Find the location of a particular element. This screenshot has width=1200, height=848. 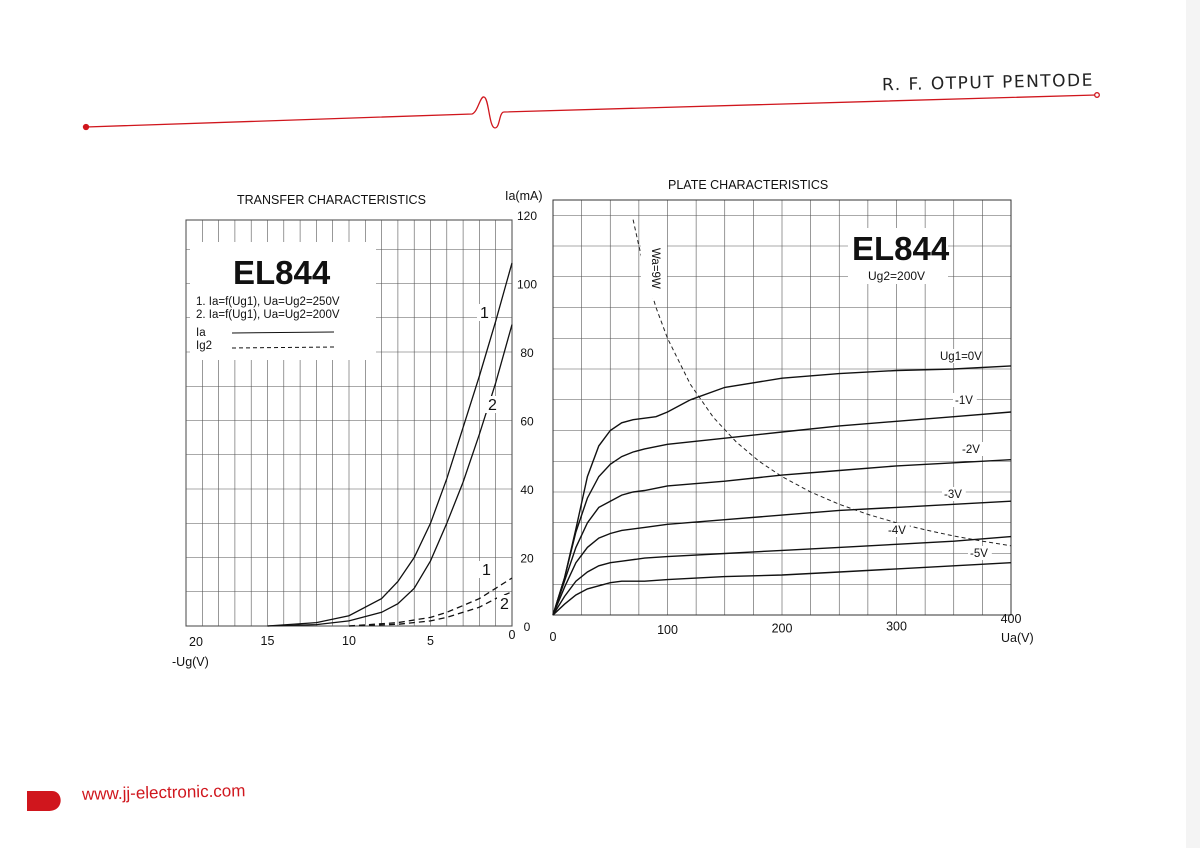

transfer-ylabel: Ia(mA) is located at coordinates (524, 196).